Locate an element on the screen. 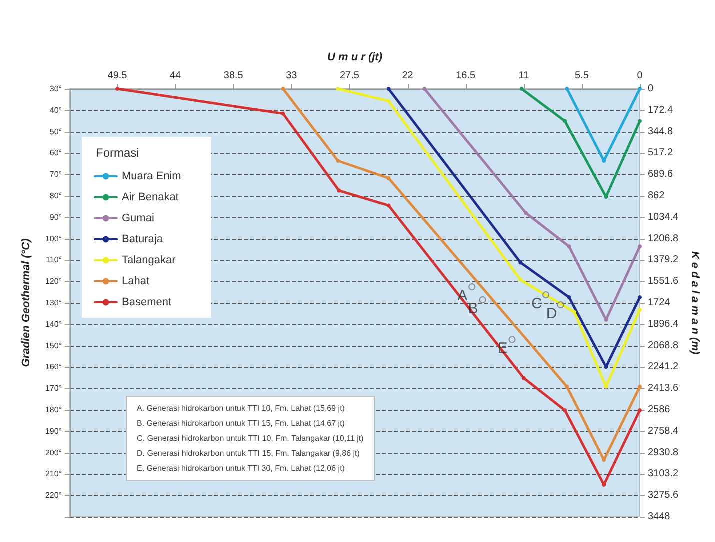 Image resolution: width=715 pixels, height=542 pixels. legend-label: Baturaja is located at coordinates (143, 240).